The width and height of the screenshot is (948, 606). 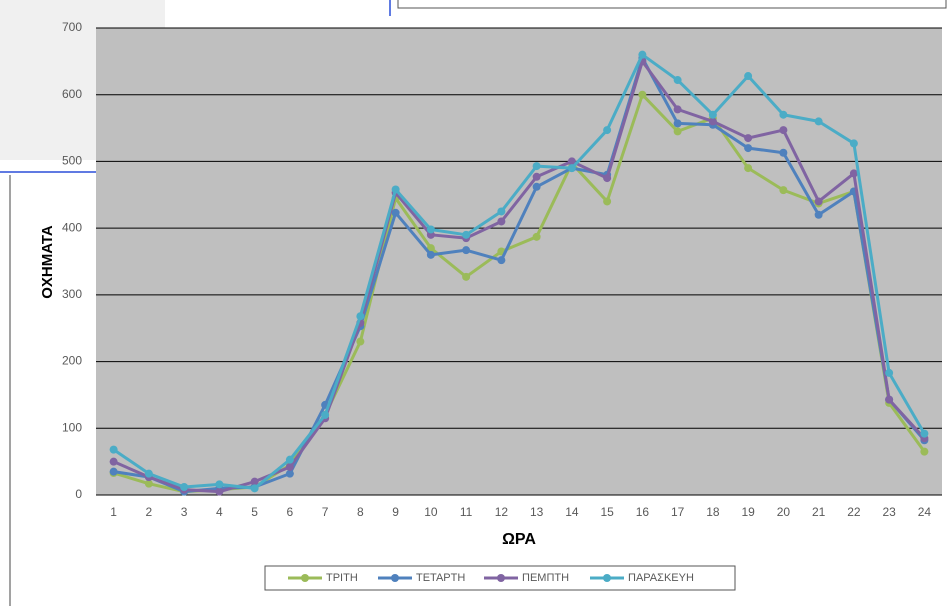 What do you see at coordinates (572, 512) in the screenshot?
I see `x-tick-label: 14` at bounding box center [572, 512].